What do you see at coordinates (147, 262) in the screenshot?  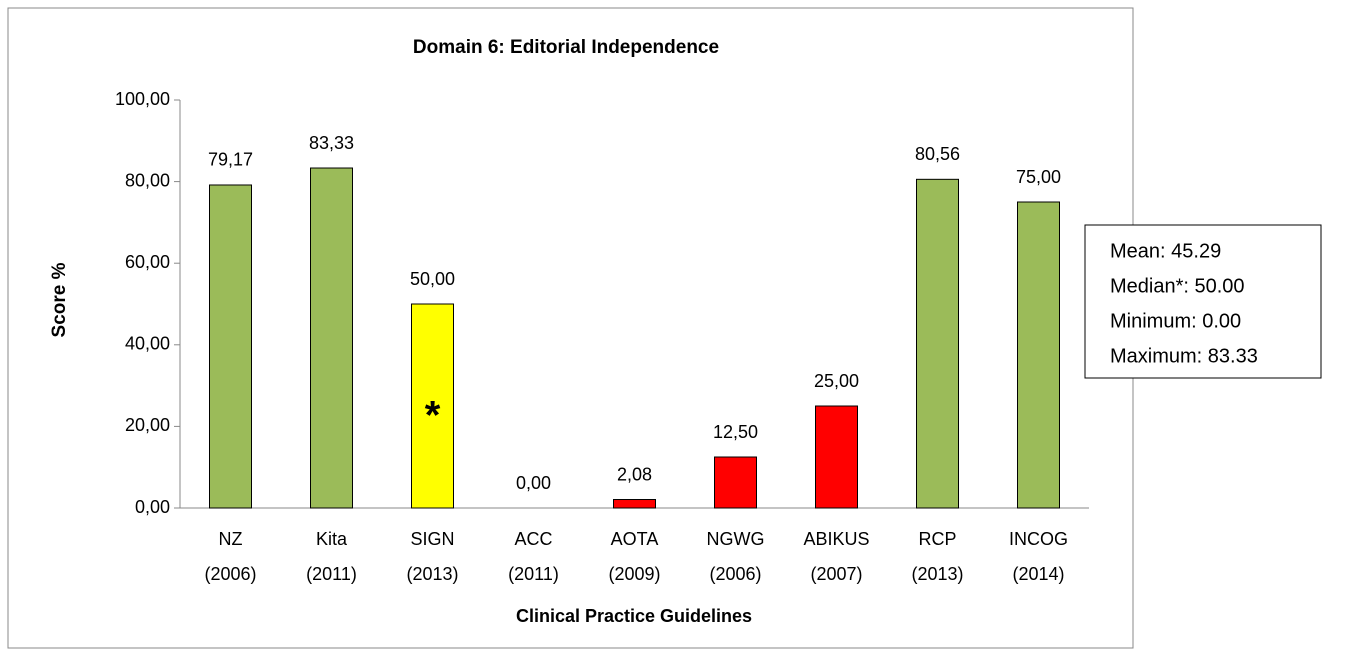 I see `y-tick-label: 60,00` at bounding box center [147, 262].